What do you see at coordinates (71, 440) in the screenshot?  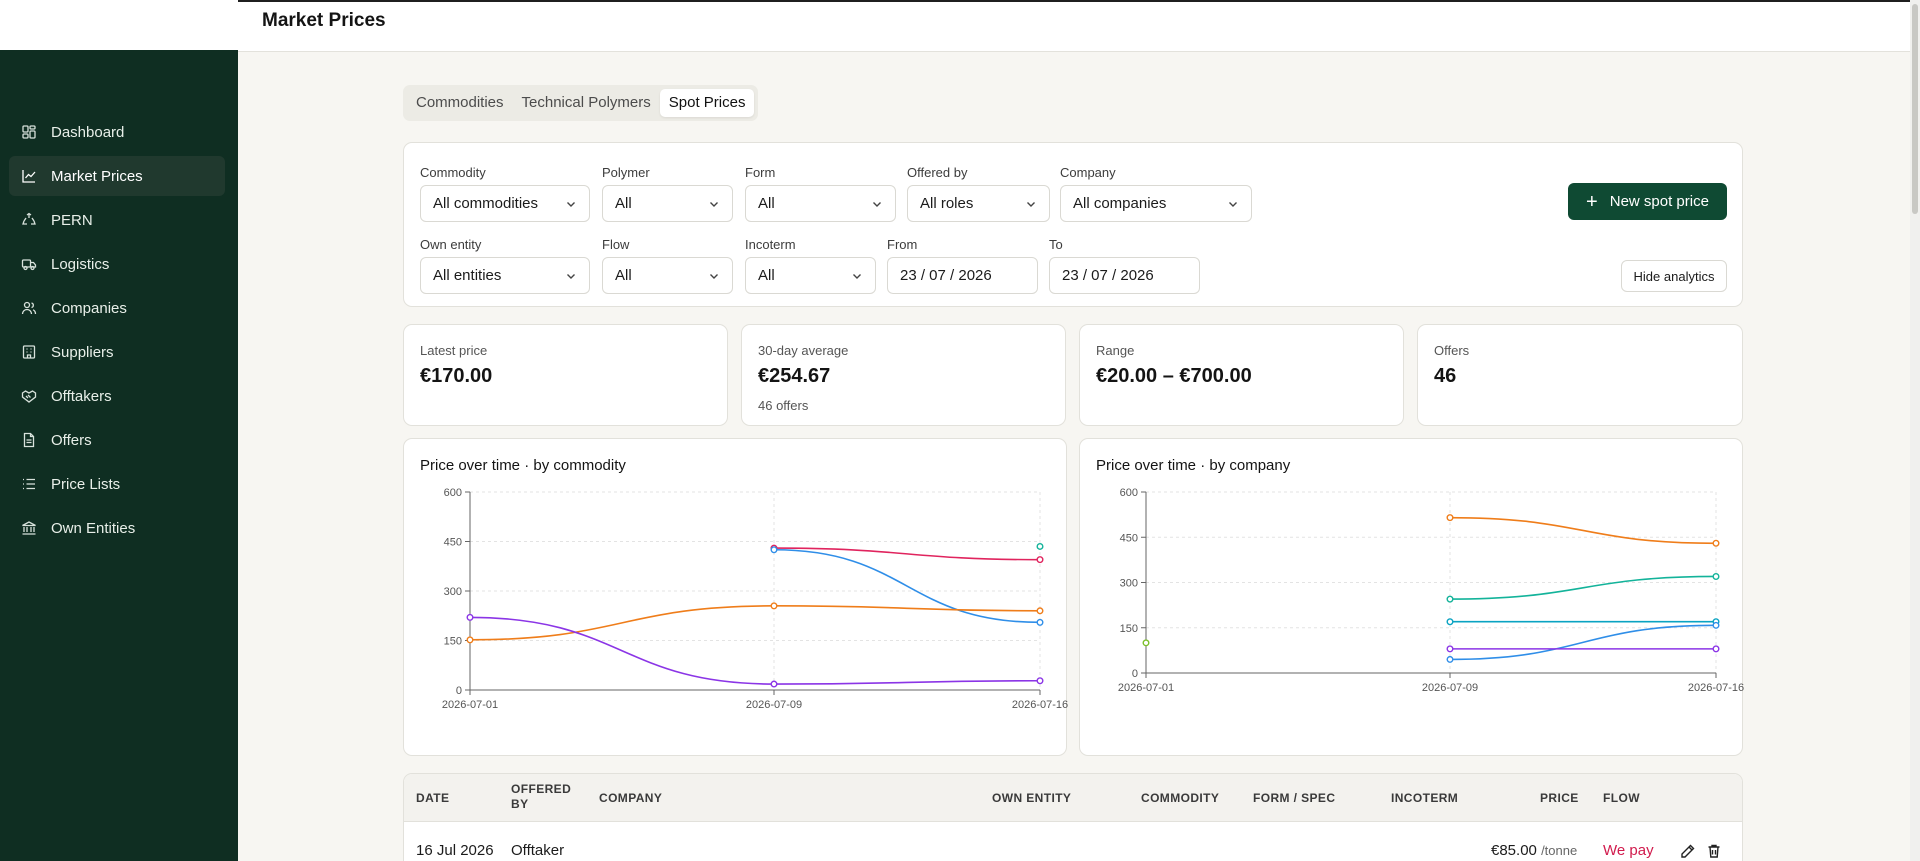 I see `sidebar-item-label: Offers` at bounding box center [71, 440].